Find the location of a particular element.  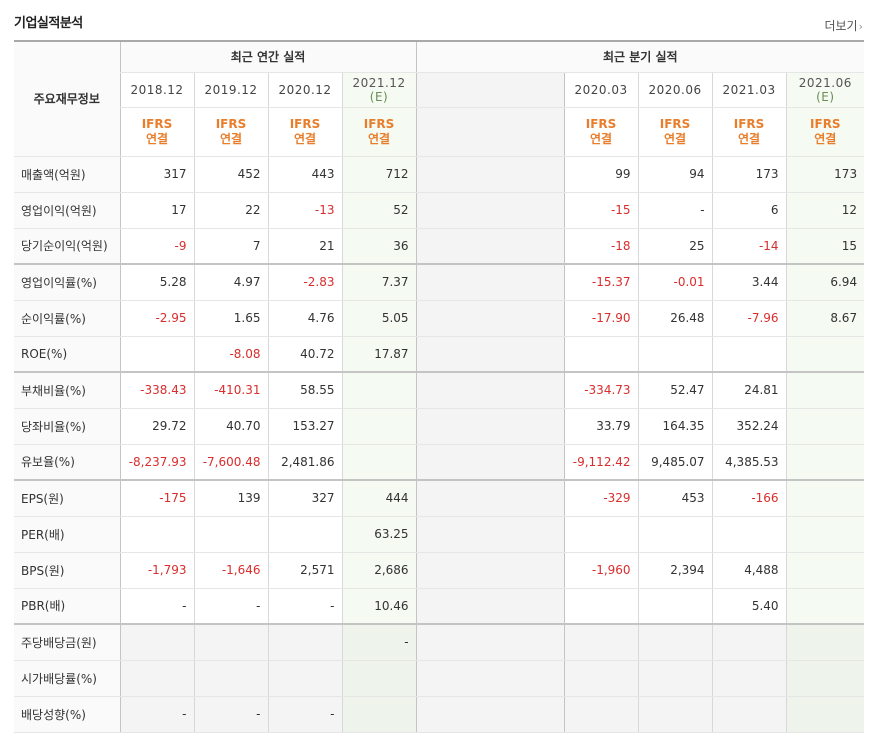

period-header-2021-03: 2021.03 is located at coordinates (749, 90).